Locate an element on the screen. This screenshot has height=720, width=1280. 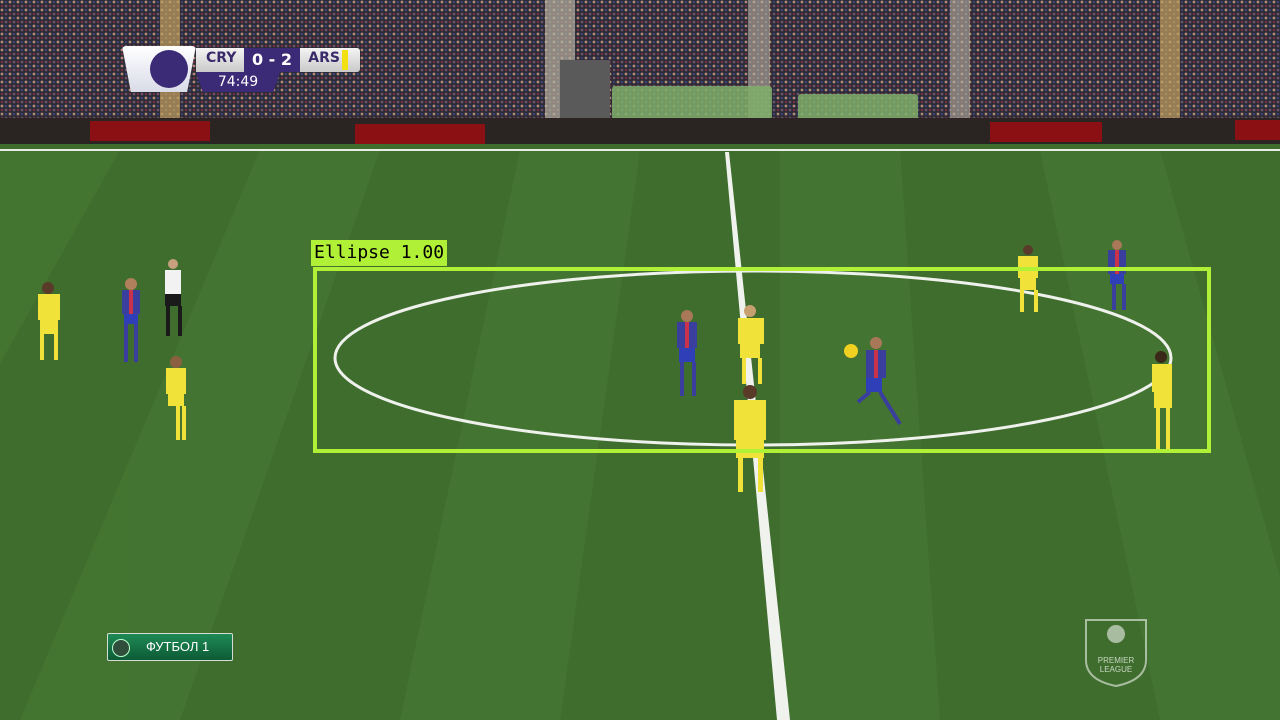
detection-label: Ellipse 1.00 is located at coordinates (379, 253).